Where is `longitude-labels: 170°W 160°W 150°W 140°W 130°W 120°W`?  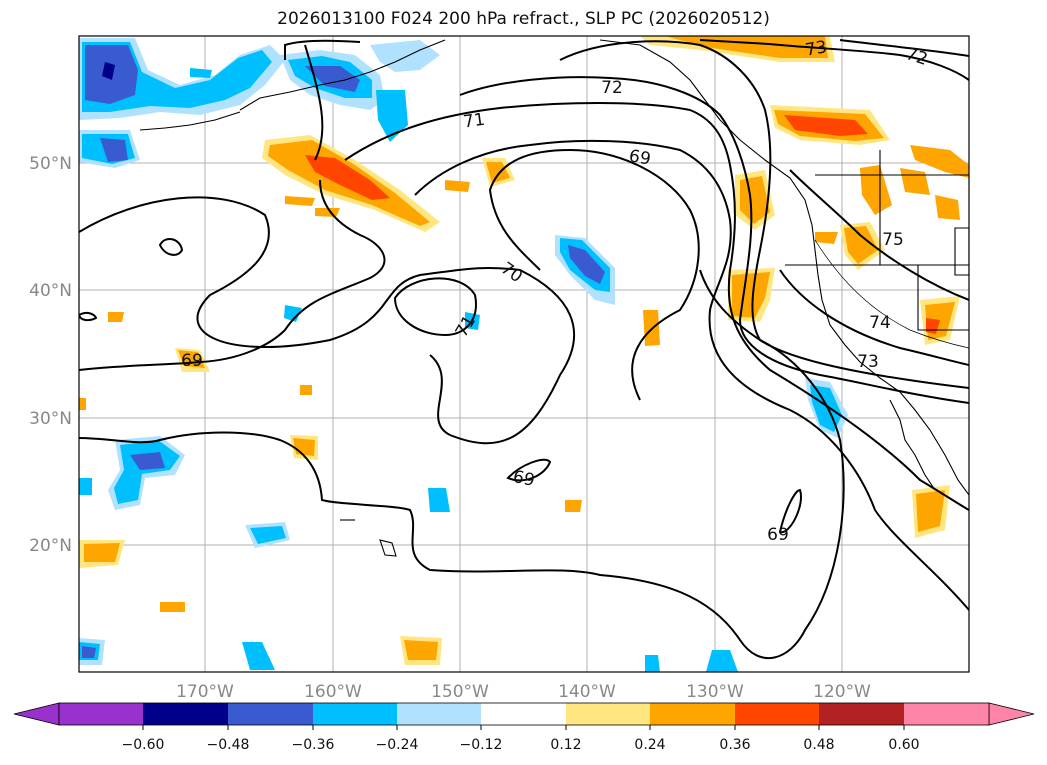
longitude-labels: 170°W 160°W 150°W 140°W 130°W 120°W is located at coordinates (523, 692).